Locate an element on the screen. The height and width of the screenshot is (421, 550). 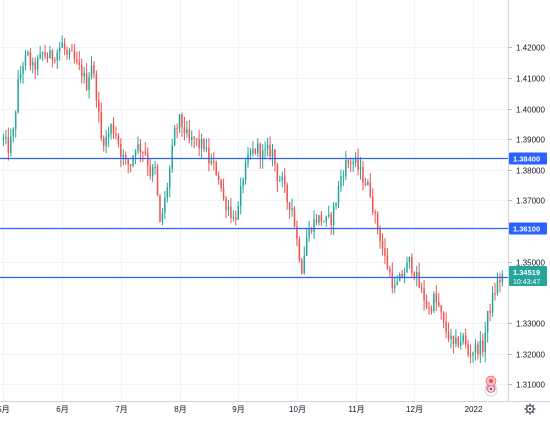
price-tick-label: 1.40000 is located at coordinates (530, 110).